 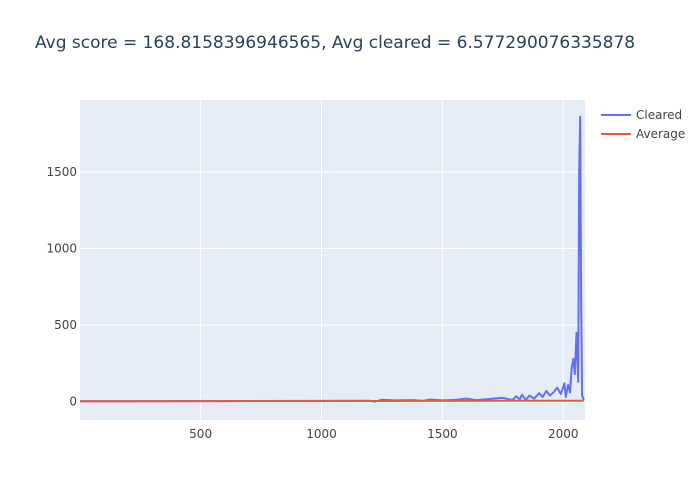 What do you see at coordinates (321, 434) in the screenshot?
I see `x-tick-label: 1000` at bounding box center [321, 434].